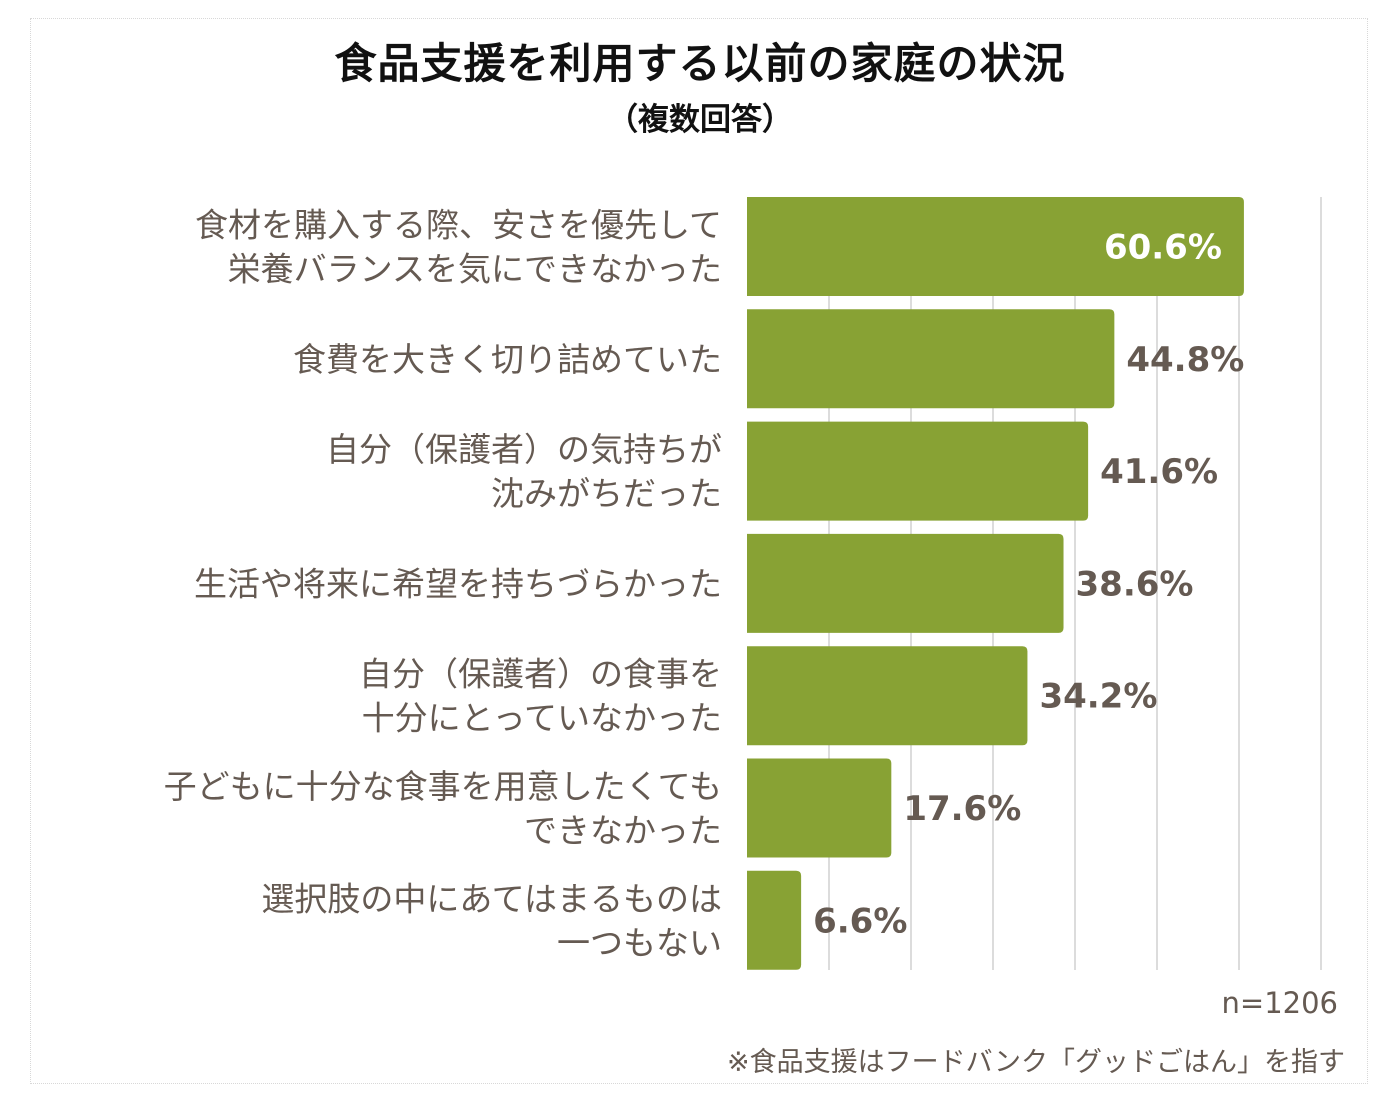 The image size is (1400, 1100). What do you see at coordinates (540, 674) in the screenshot?
I see `category-label: 自分（保護者）の食事を` at bounding box center [540, 674].